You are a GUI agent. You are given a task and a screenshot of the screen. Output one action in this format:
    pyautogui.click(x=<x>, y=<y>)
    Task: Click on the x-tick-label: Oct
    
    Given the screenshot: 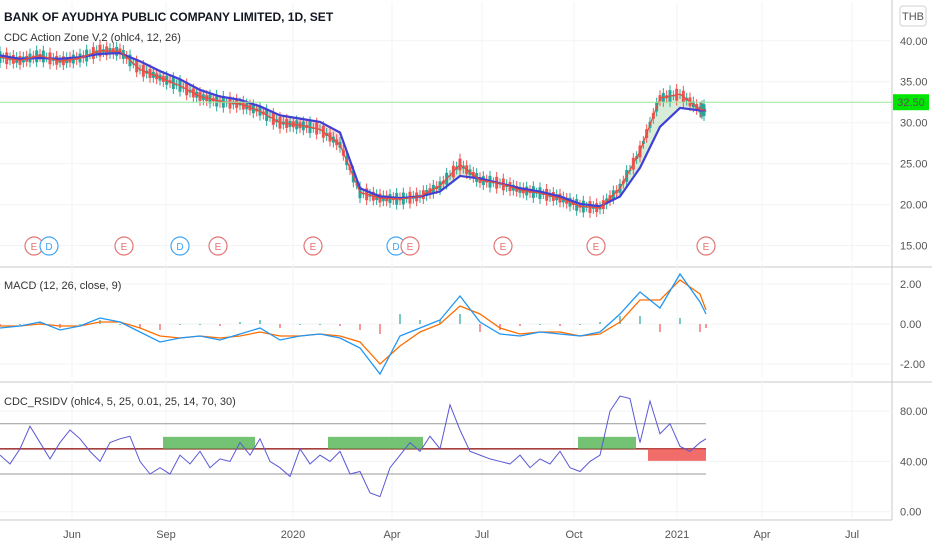 What is the action you would take?
    pyautogui.click(x=573, y=535)
    